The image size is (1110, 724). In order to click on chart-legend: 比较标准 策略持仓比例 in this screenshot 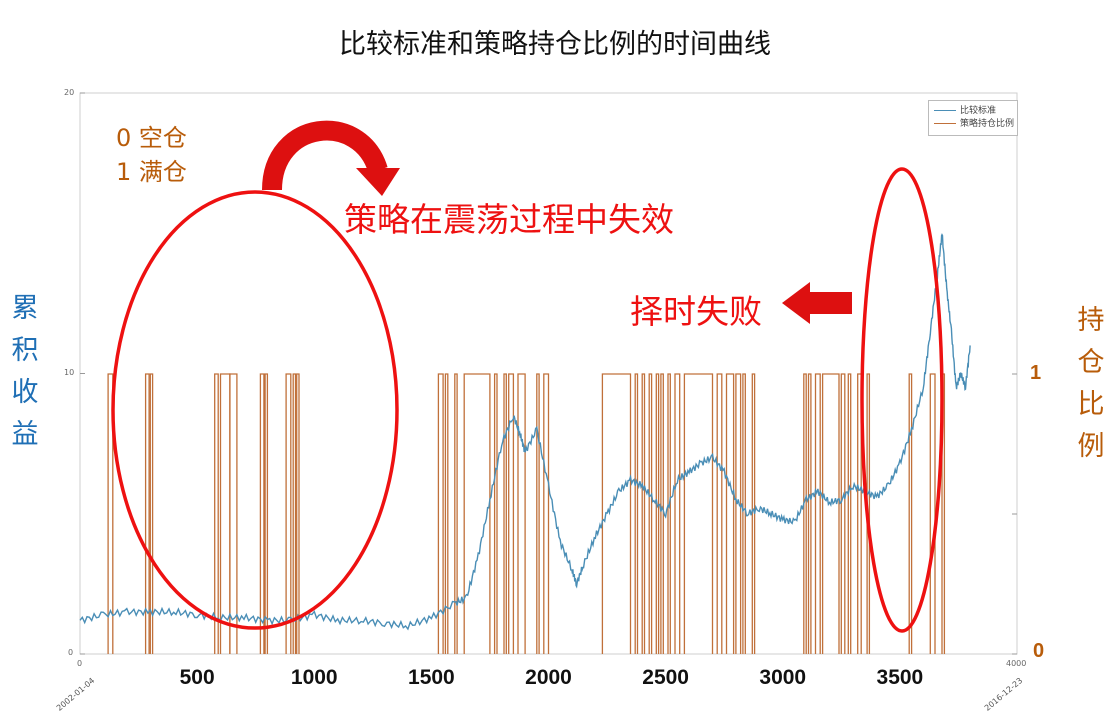, I will do `click(973, 118)`.